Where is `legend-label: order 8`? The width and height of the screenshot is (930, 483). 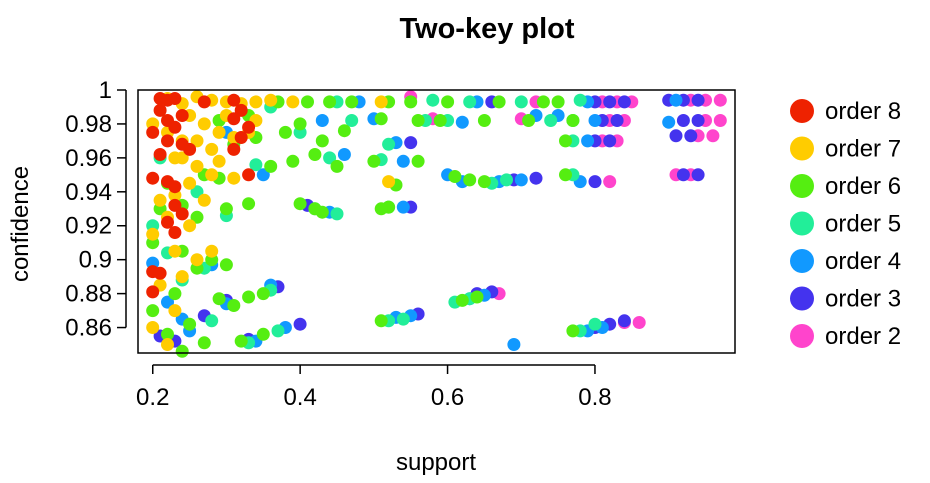 legend-label: order 8 is located at coordinates (863, 111).